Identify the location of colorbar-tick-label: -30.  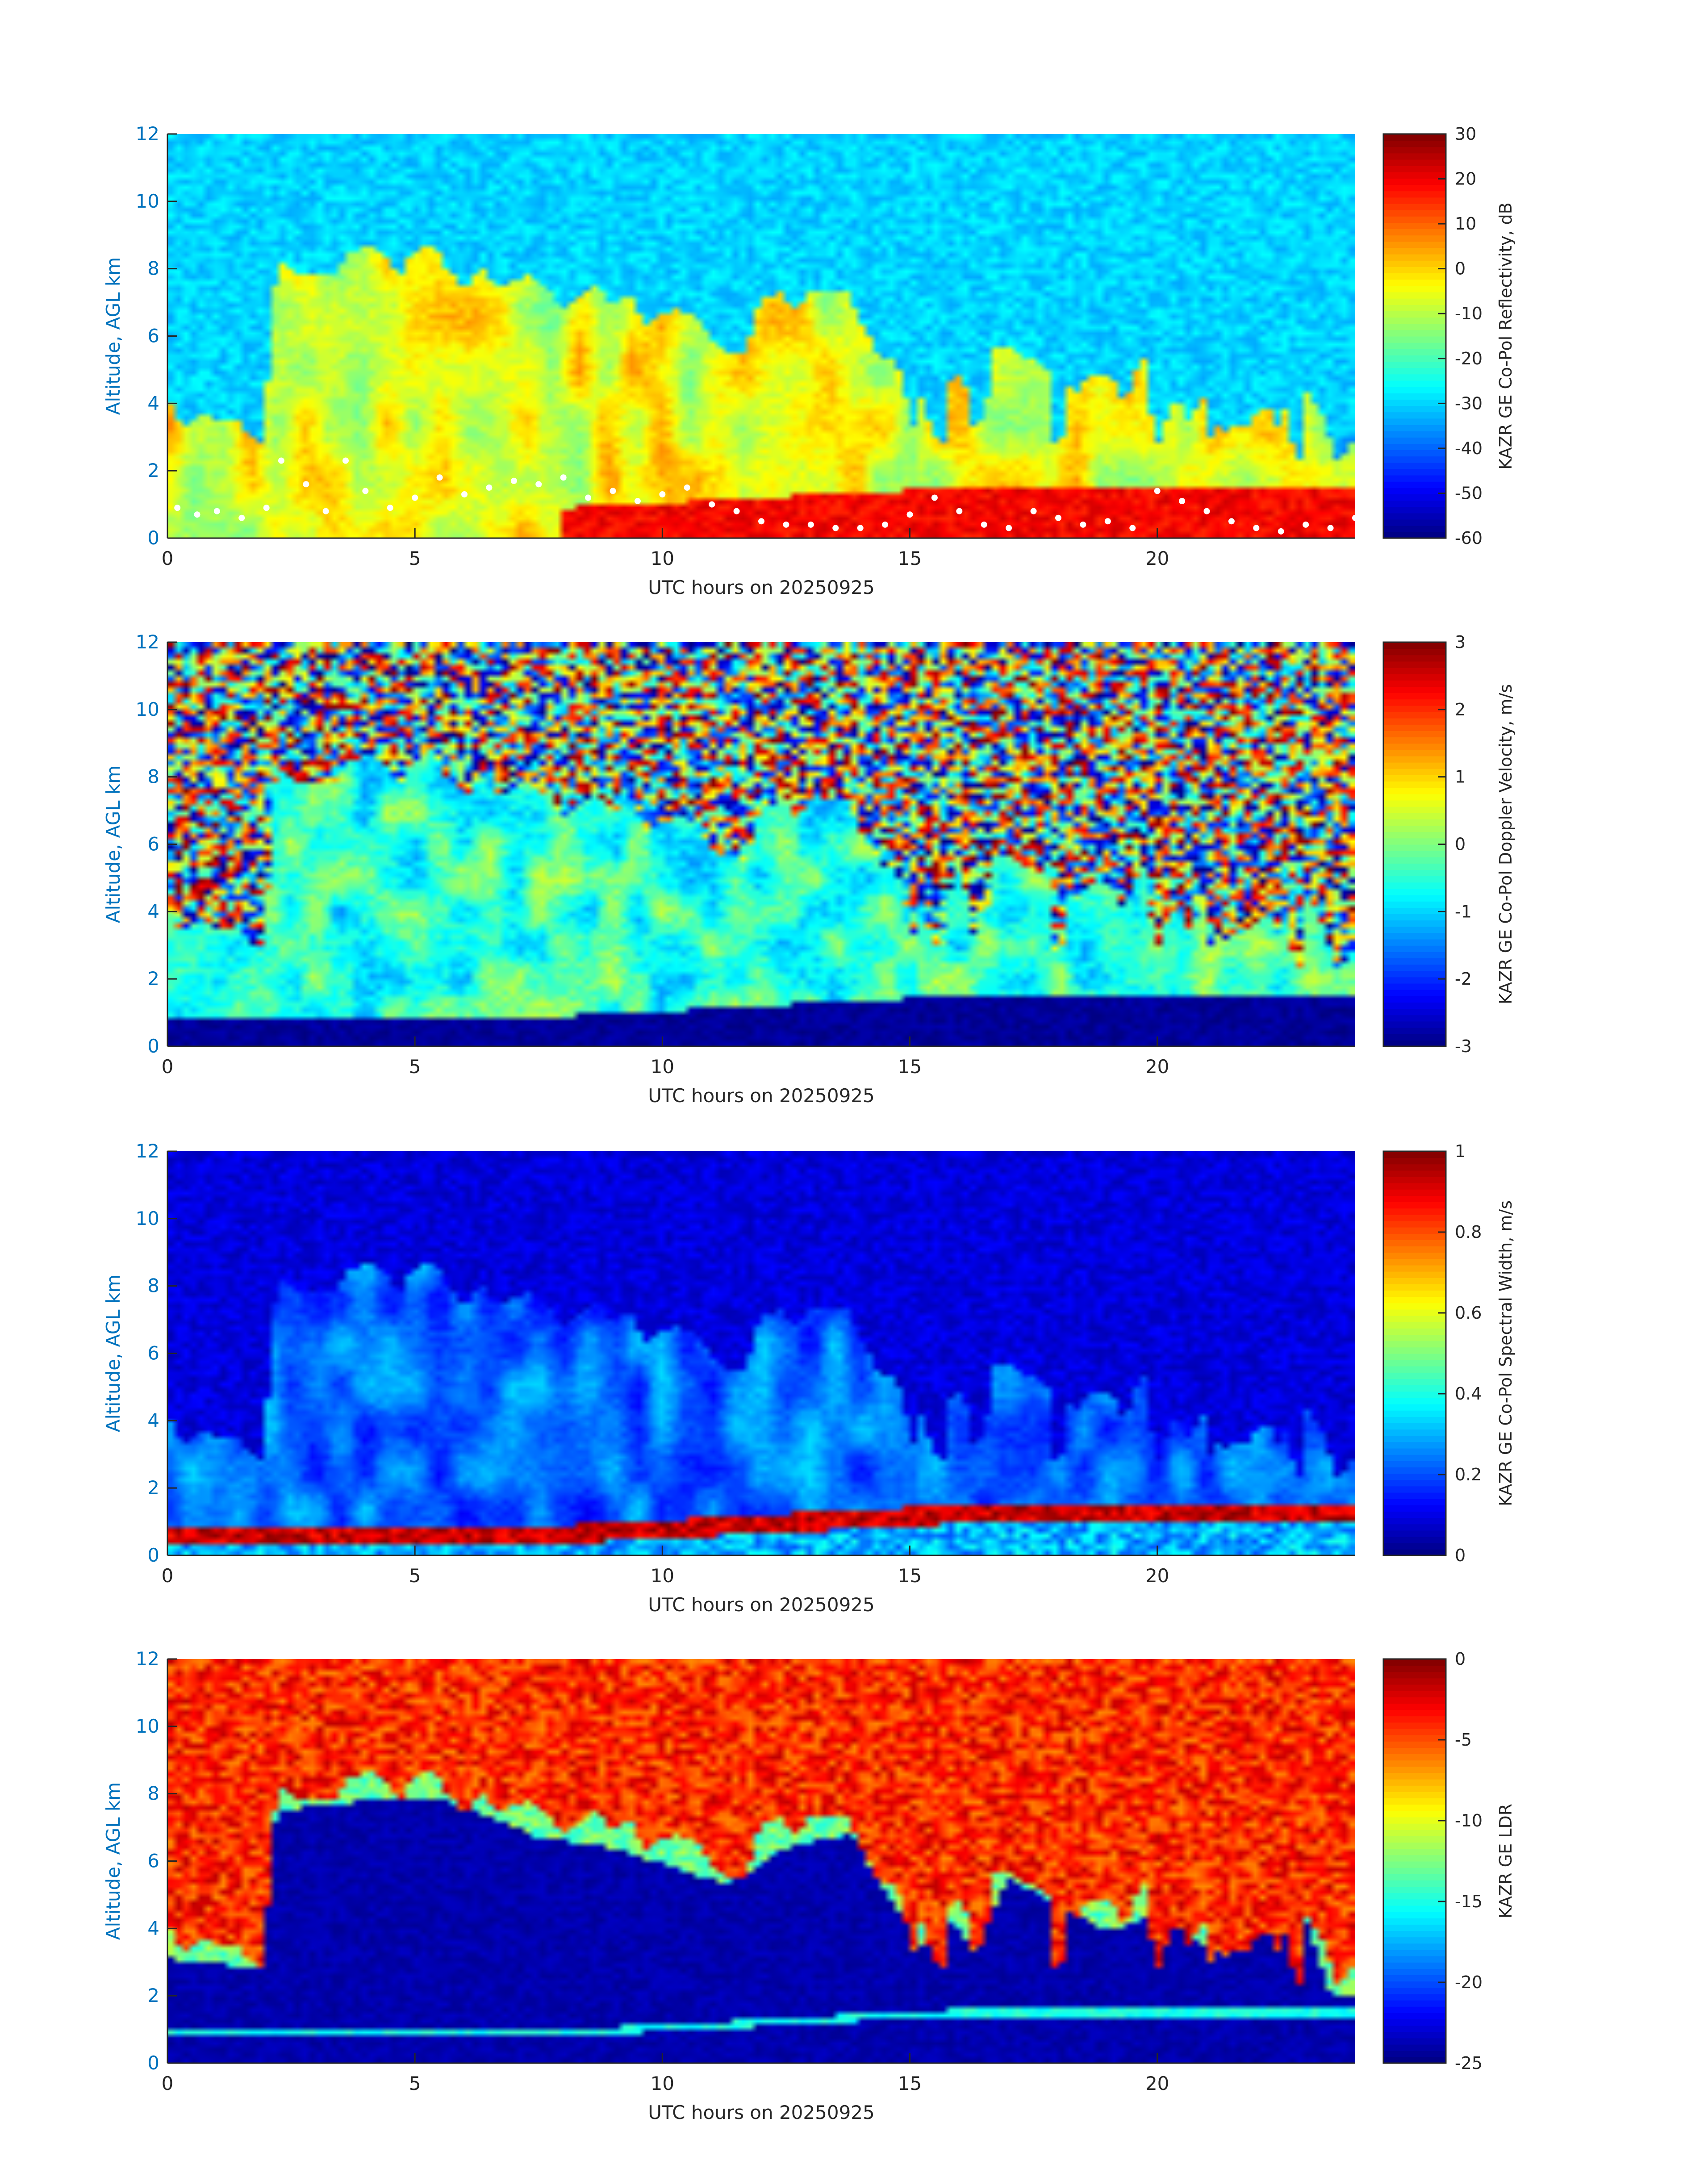
(1468, 403).